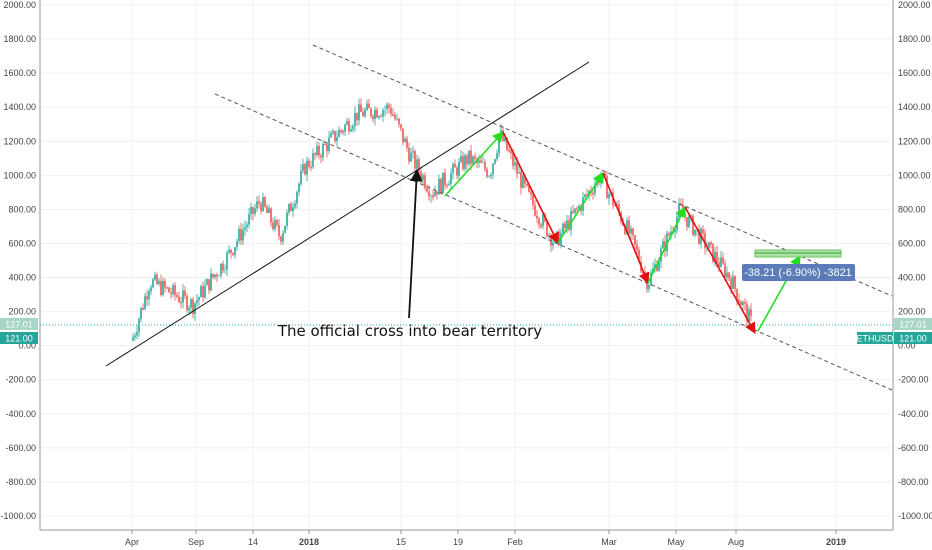  Describe the element at coordinates (19, 107) in the screenshot. I see `y-tick-label-left: 1400.00` at that location.